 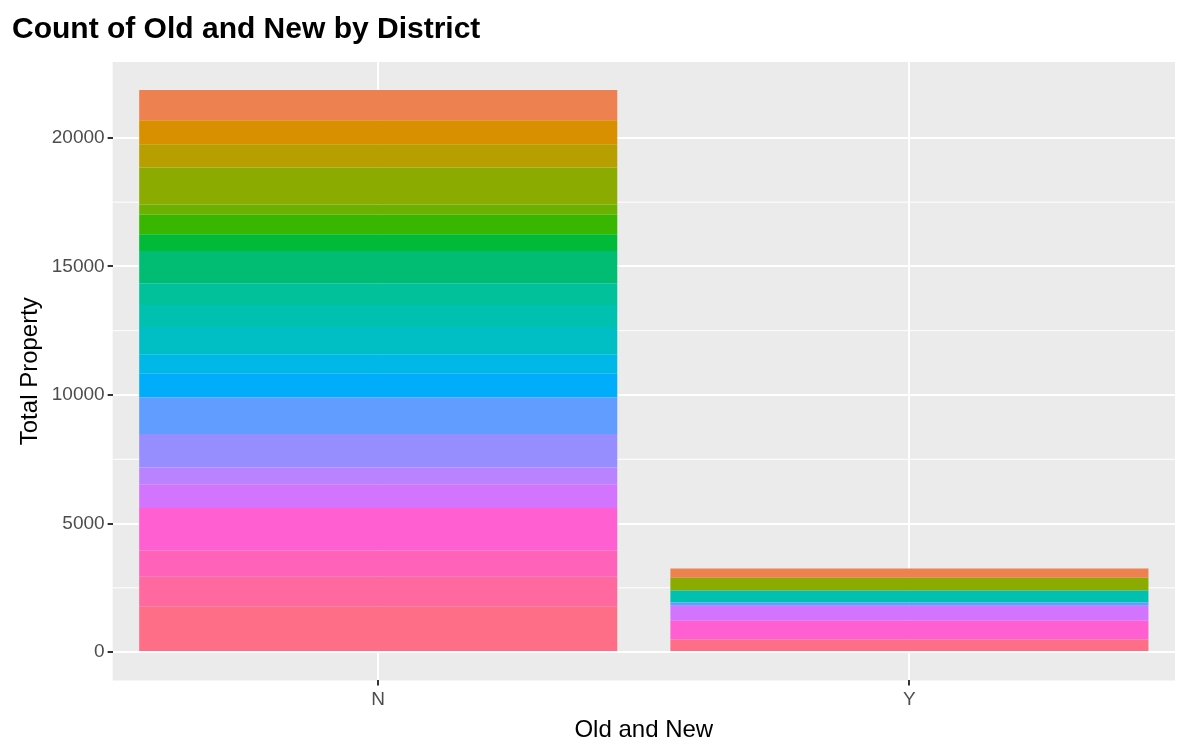 I want to click on x-axis-title: Old and New, so click(x=644, y=729).